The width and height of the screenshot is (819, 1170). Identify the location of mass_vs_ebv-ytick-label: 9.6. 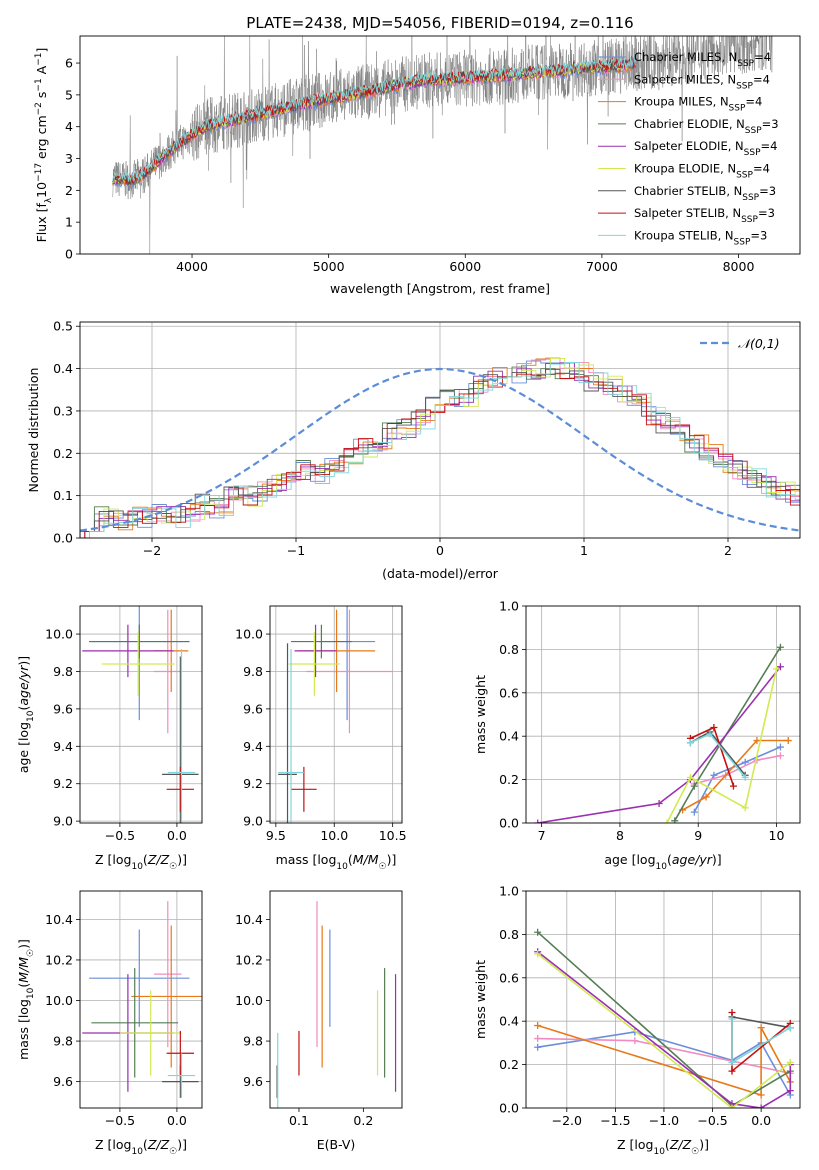
(253, 1081).